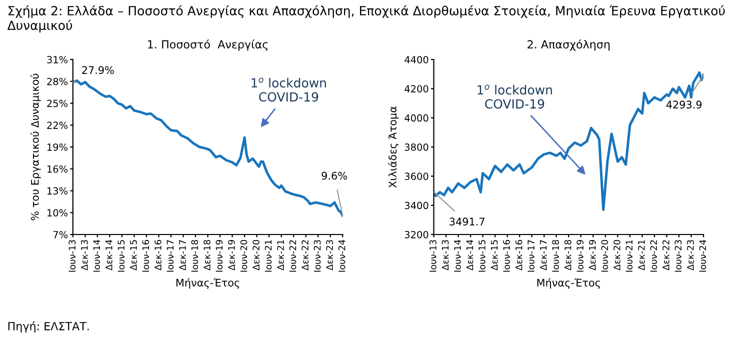 Image resolution: width=729 pixels, height=350 pixels. What do you see at coordinates (57, 82) in the screenshot?
I see `y-tick-label: 28%` at bounding box center [57, 82].